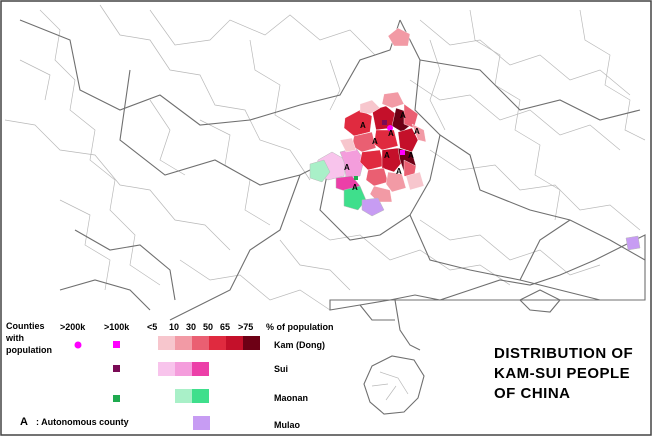 The width and height of the screenshot is (652, 436). Describe the element at coordinates (299, 345) in the screenshot. I see `legend-group-kam: Kam (Dong)` at that location.